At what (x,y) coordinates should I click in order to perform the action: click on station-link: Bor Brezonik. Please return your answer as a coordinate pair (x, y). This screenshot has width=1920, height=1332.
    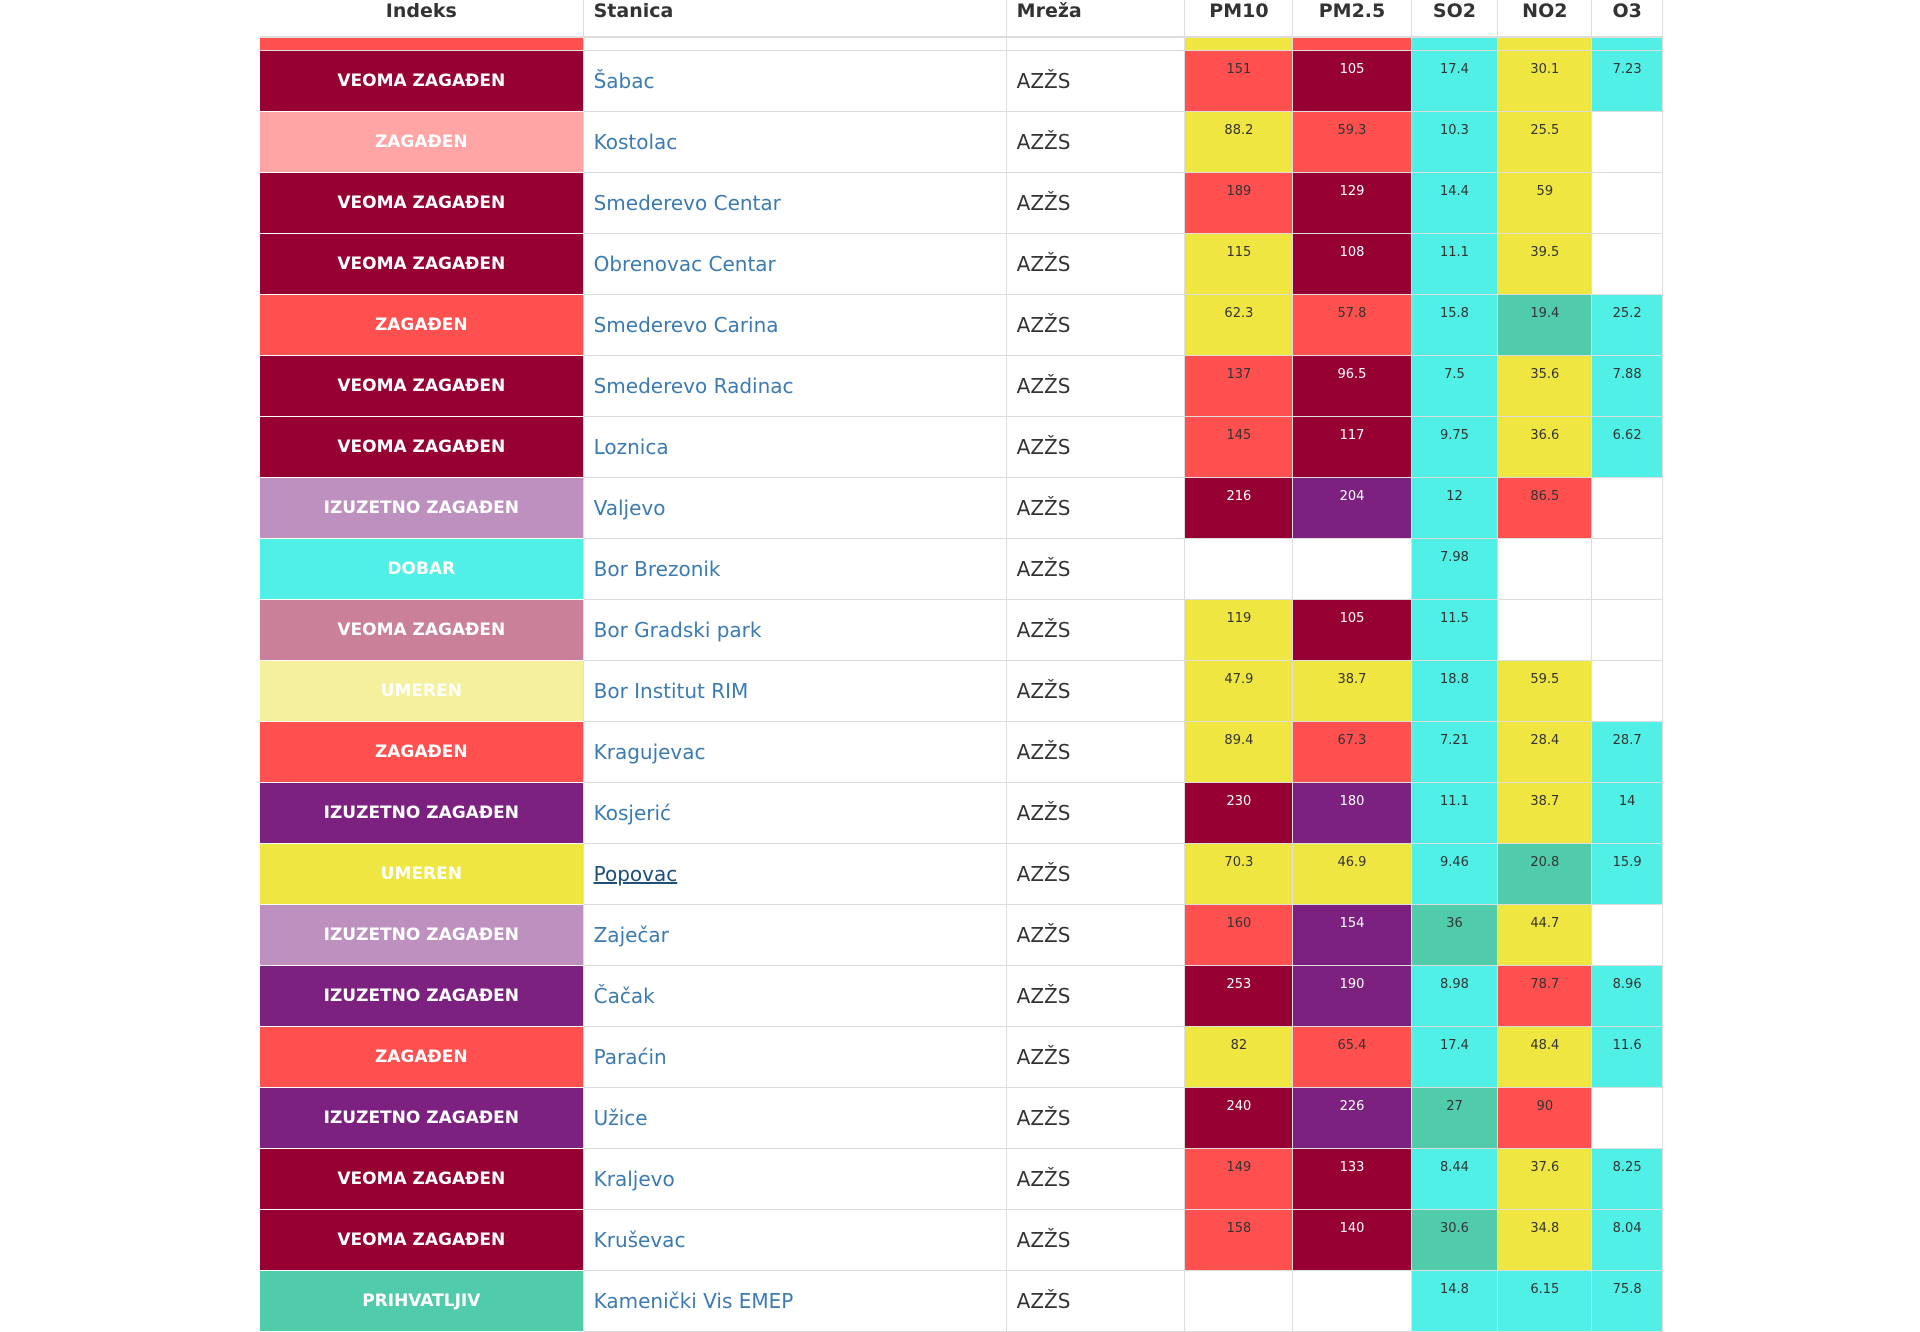
    Looking at the image, I should click on (795, 569).